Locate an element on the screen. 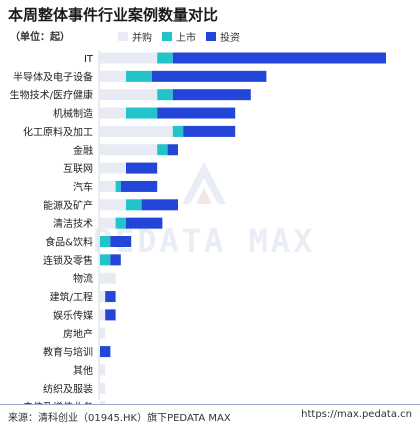 This screenshot has width=420, height=426. category-label: 互联网 is located at coordinates (78, 169).